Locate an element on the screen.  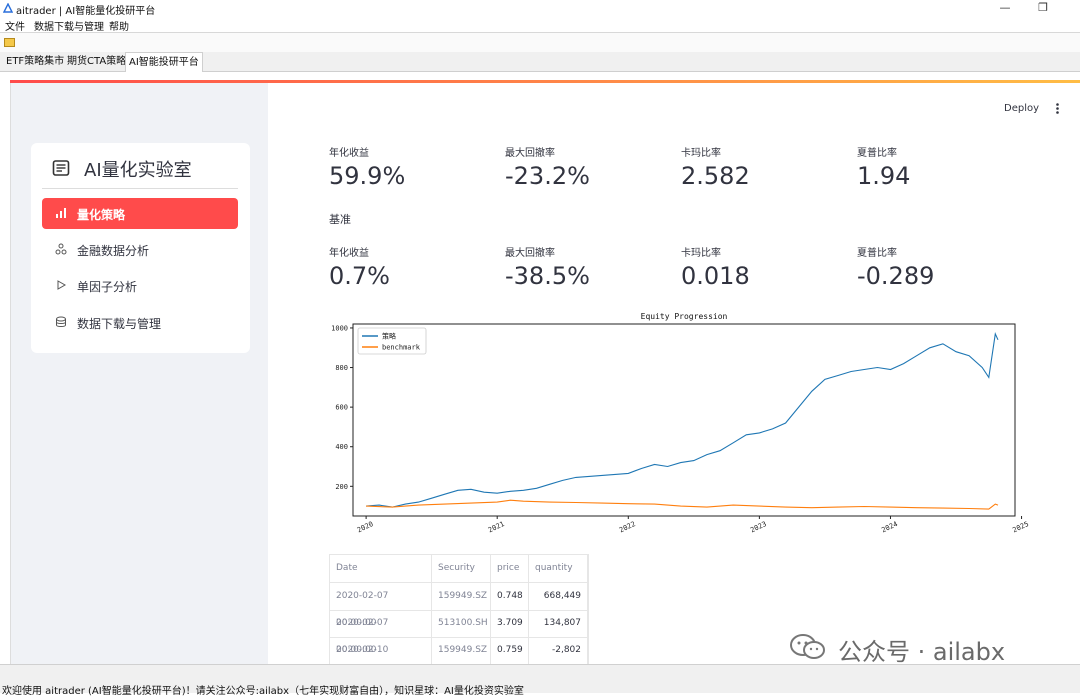
window-title: aitrader | AI智能量化投研平台 is located at coordinates (86, 11).